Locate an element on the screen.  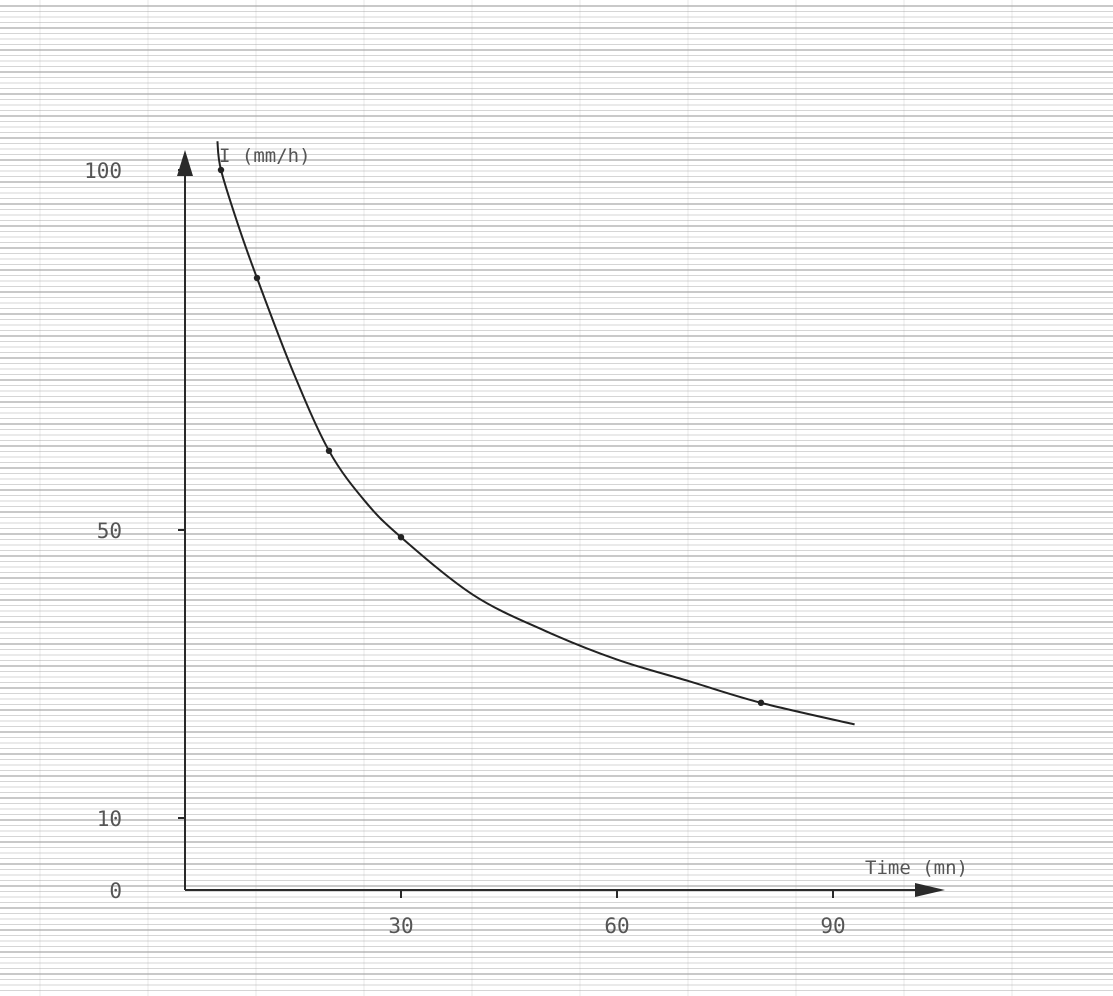
x-tick-label: 60 is located at coordinates (616, 926).